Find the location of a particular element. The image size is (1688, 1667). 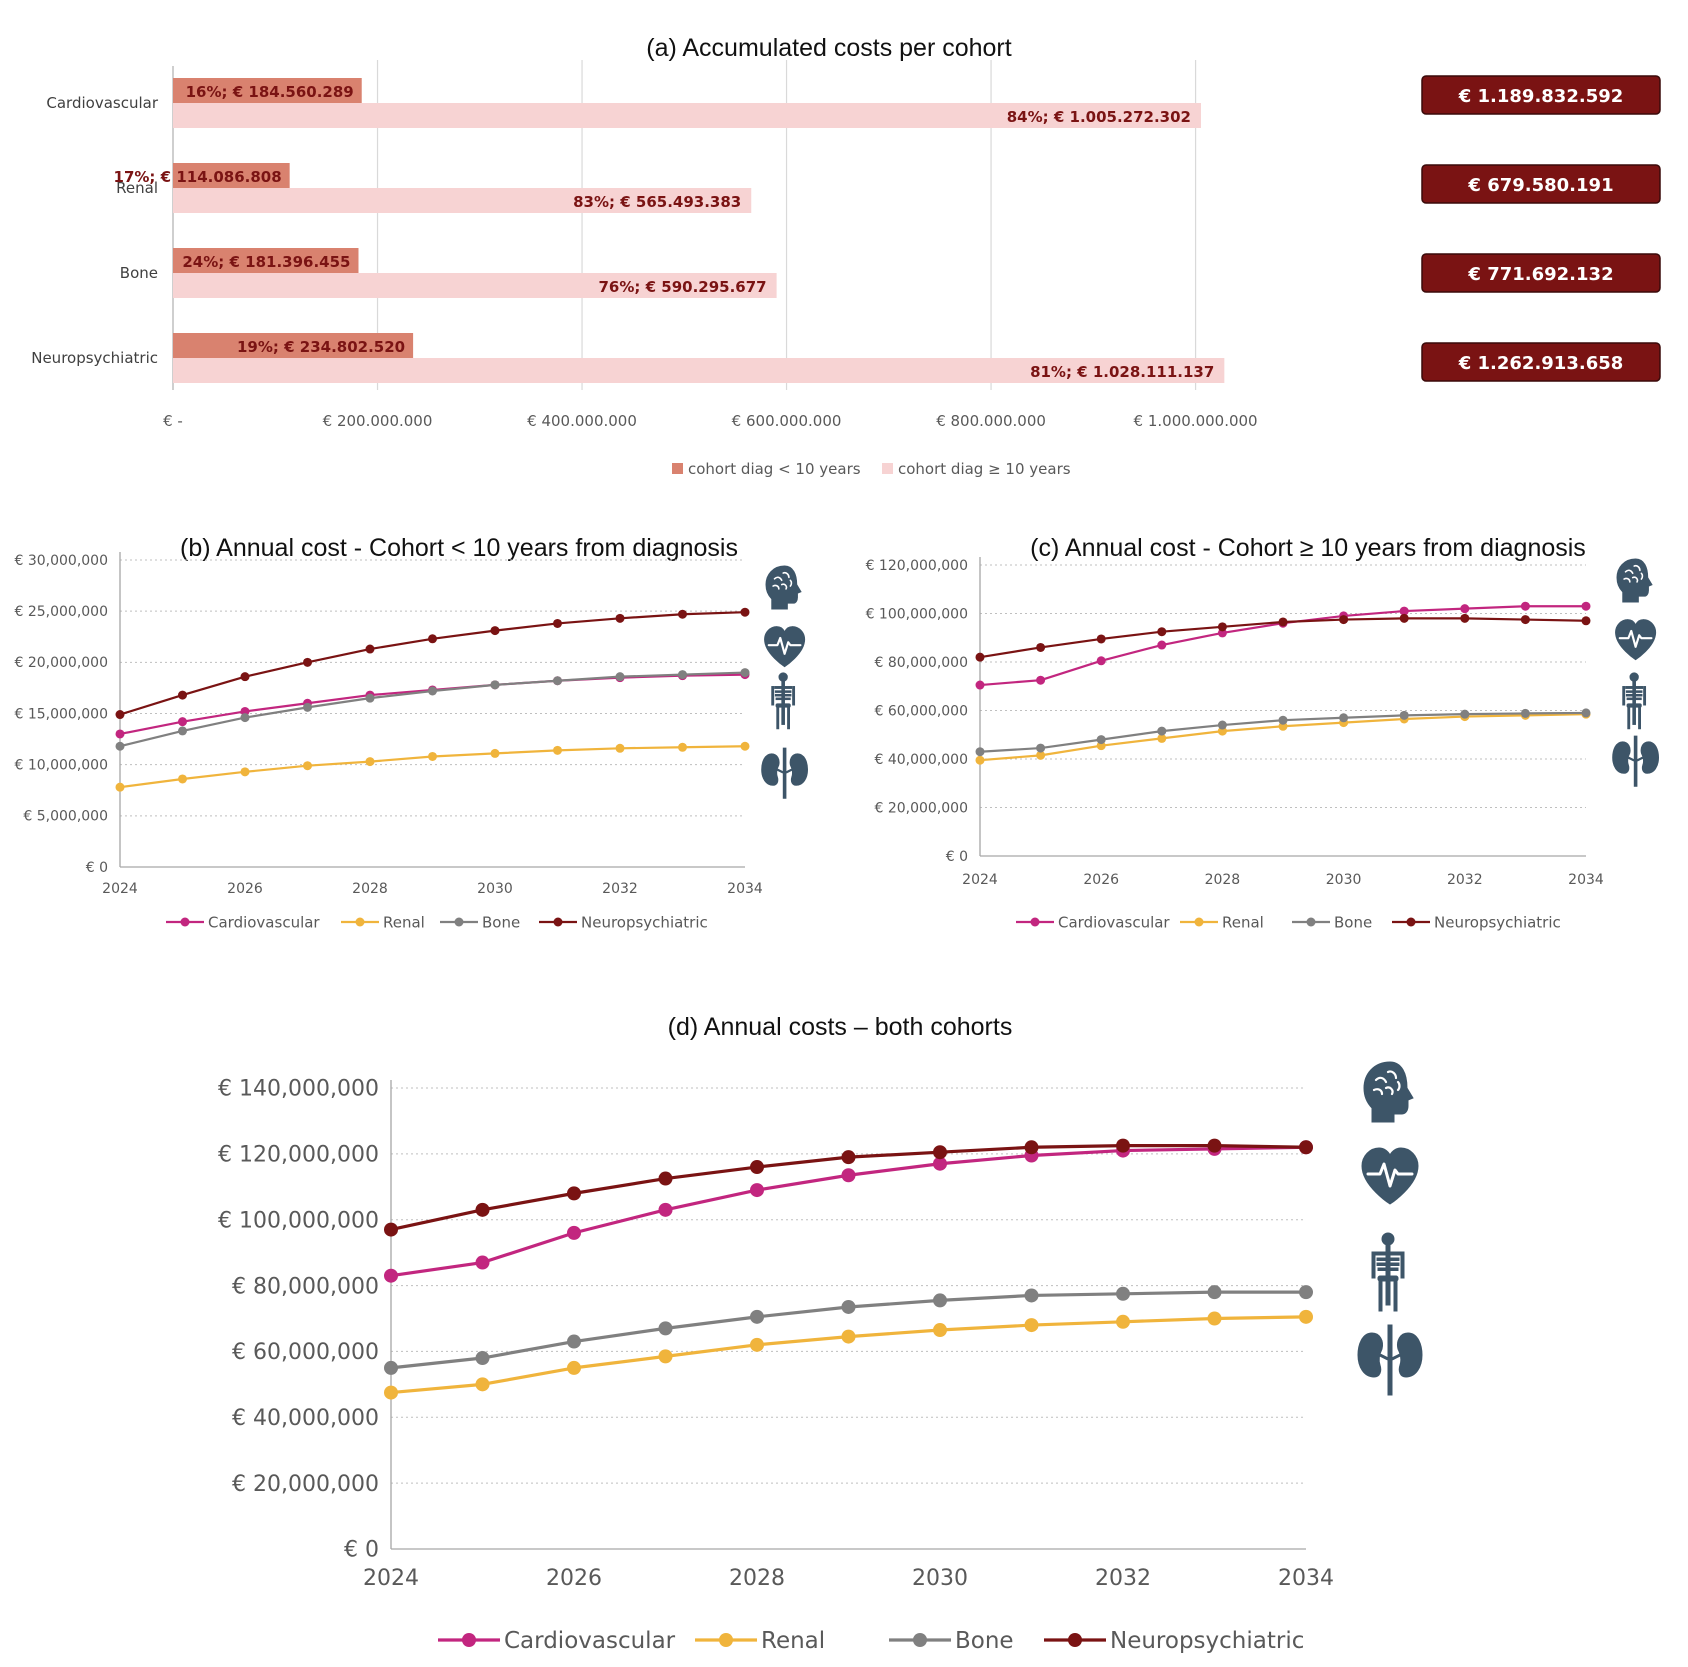

panel-a-x-tick: € 600.000.000 is located at coordinates (787, 421).